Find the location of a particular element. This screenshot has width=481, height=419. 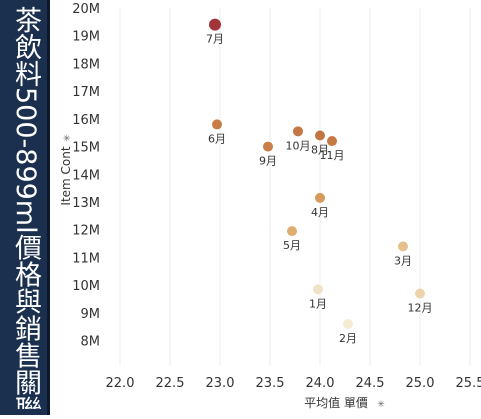

x-tick-label: 22.5 is located at coordinates (170, 383).